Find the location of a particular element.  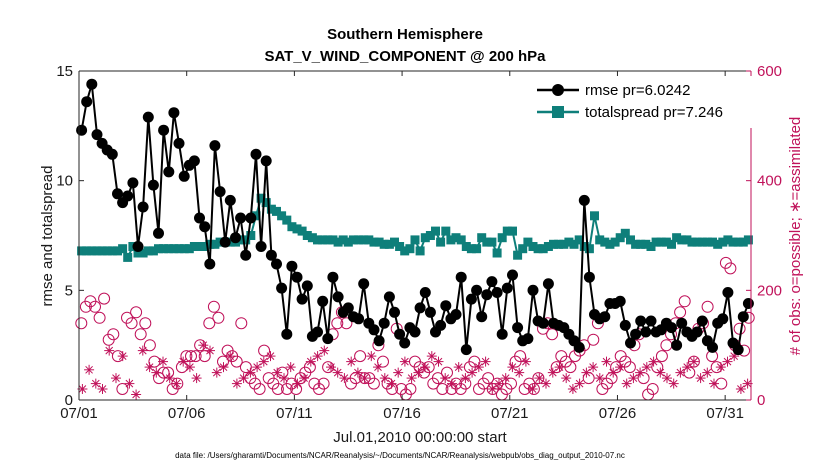

x-tick-label: 07/01 is located at coordinates (79, 413).